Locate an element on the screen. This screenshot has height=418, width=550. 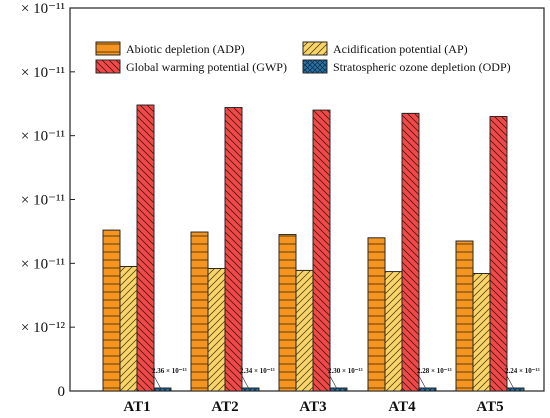
legend-item-ap: Acidification potential (AP) is located at coordinates (385, 48).